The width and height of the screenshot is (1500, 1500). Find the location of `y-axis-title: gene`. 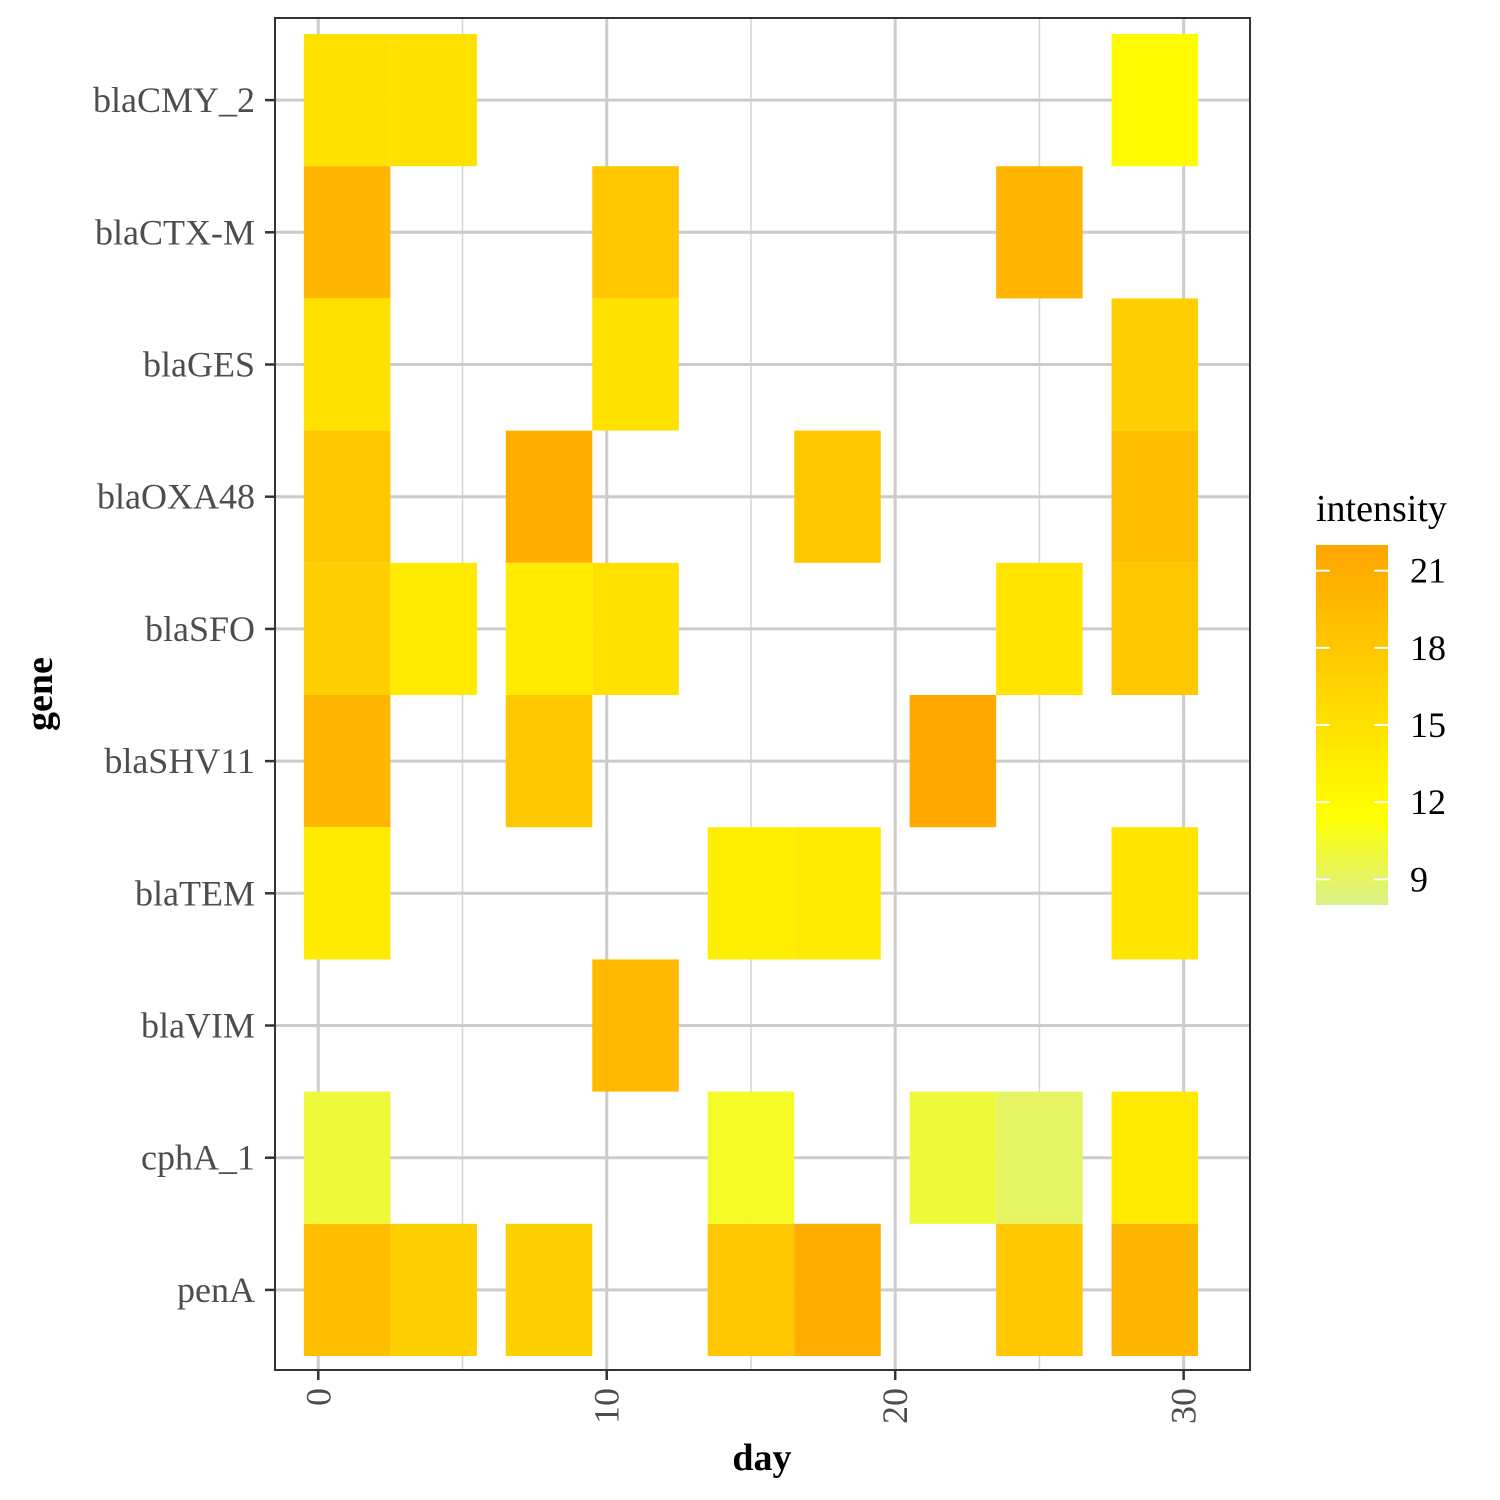

y-axis-title: gene is located at coordinates (40, 694).